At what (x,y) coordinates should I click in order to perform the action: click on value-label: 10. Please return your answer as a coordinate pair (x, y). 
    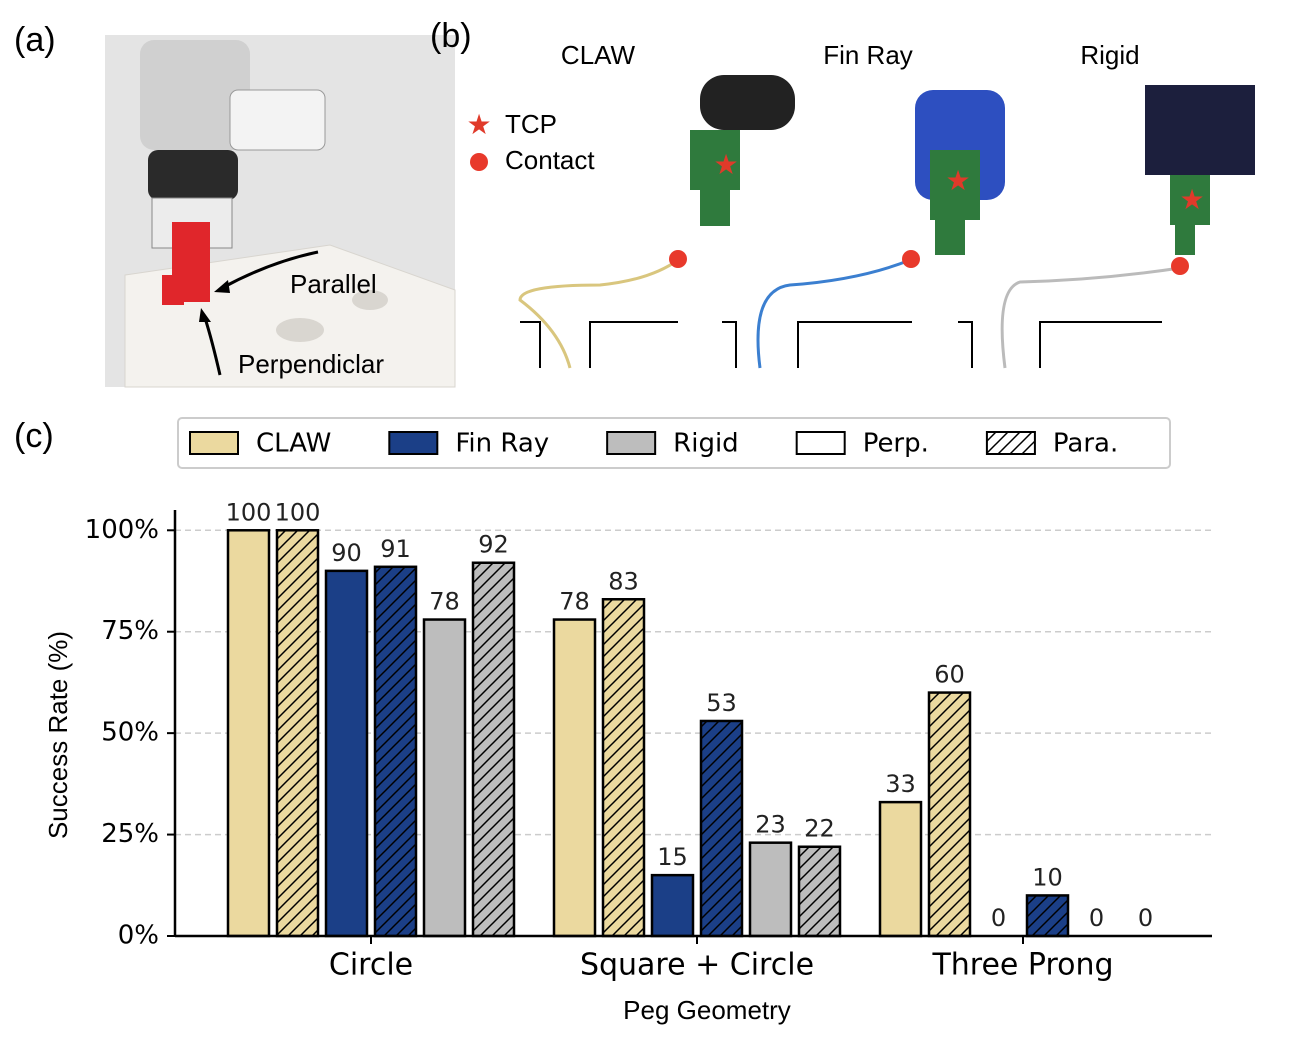
    Looking at the image, I should click on (1047, 877).